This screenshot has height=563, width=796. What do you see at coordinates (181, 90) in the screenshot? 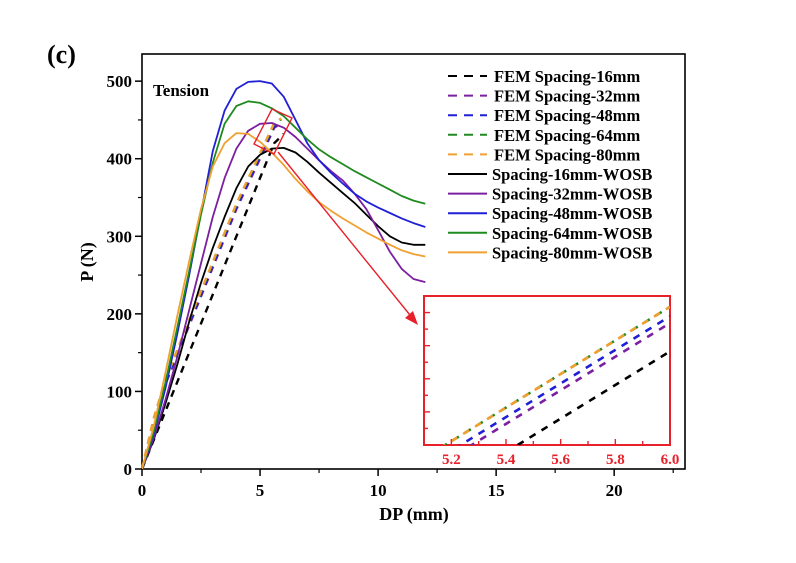
I see `tension-annotation: Tension` at bounding box center [181, 90].